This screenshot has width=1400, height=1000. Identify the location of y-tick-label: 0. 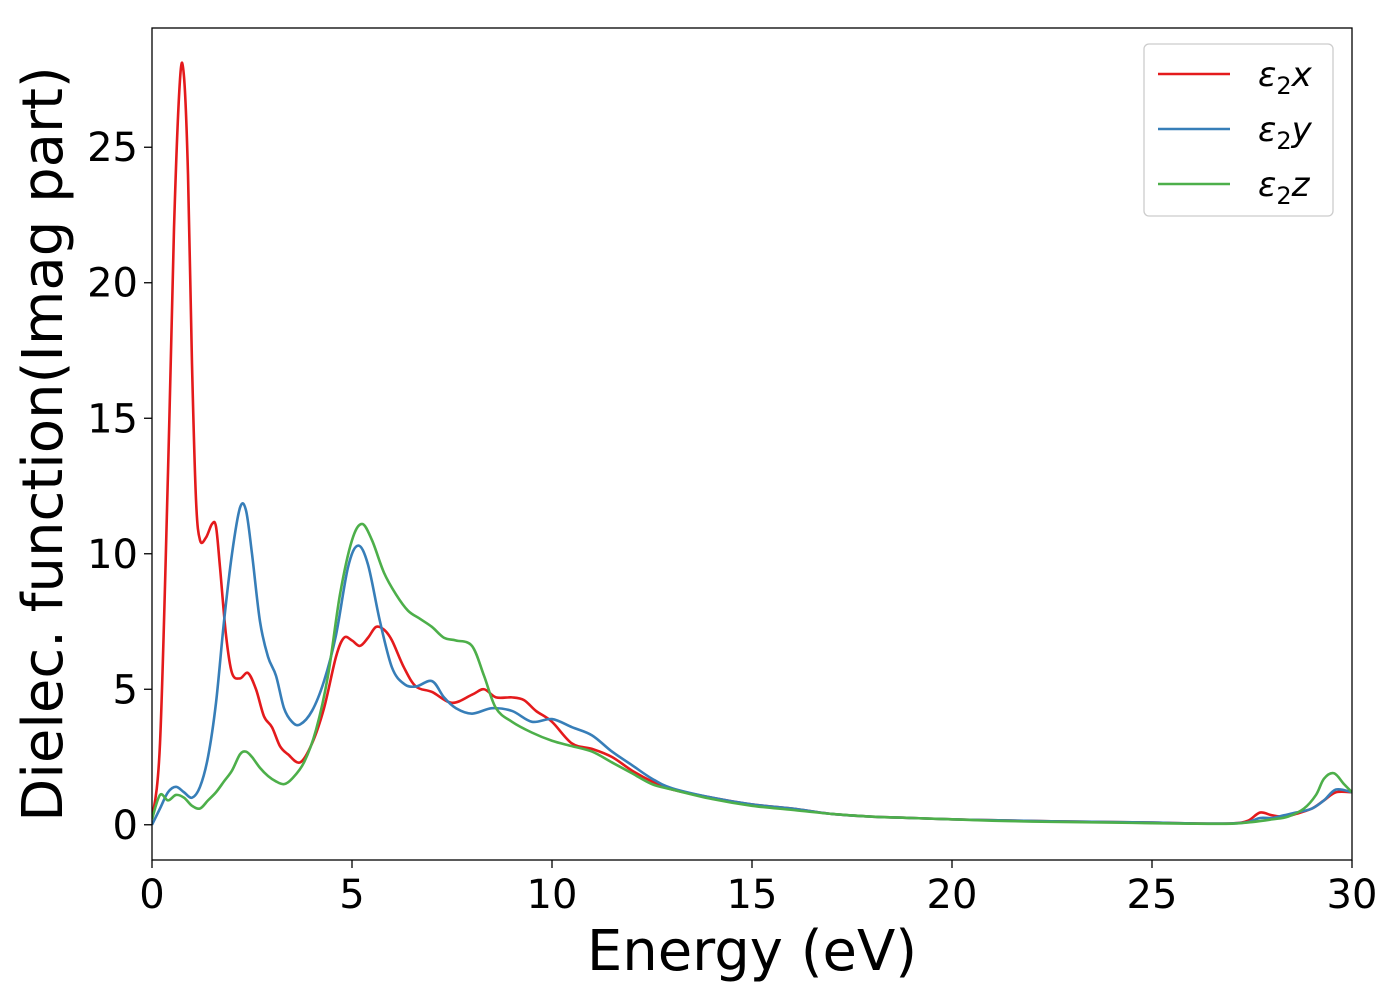
(125, 826).